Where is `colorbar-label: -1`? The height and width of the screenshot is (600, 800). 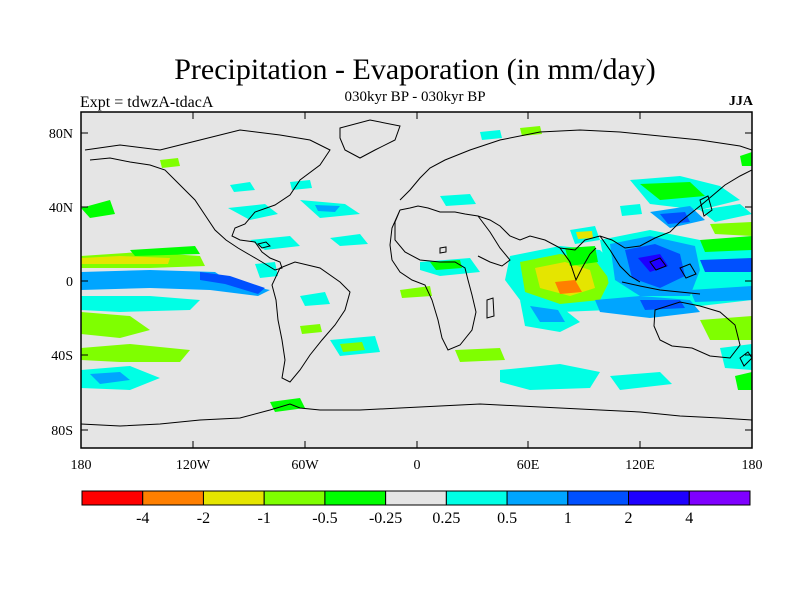 colorbar-label: -1 is located at coordinates (264, 518).